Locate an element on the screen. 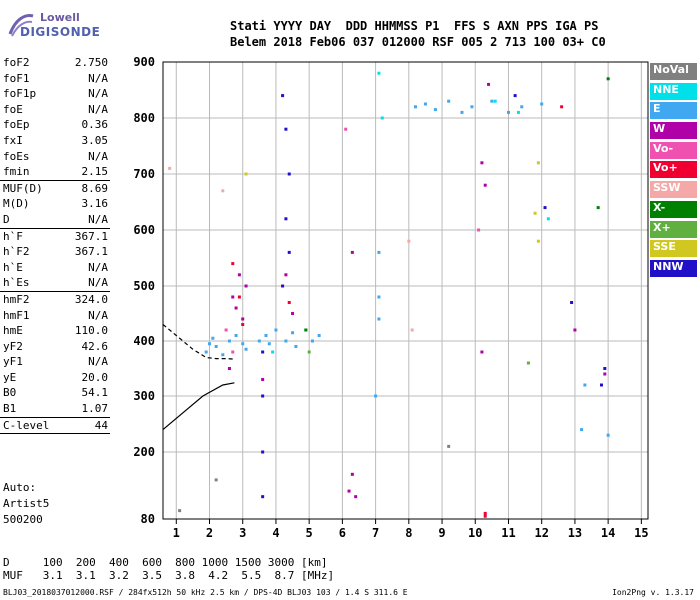 This screenshot has height=600, width=700. polarization-legend: NoVal NNE E W Vo- Vo+ SSW X- X+ SSE NNW is located at coordinates (673, 171).